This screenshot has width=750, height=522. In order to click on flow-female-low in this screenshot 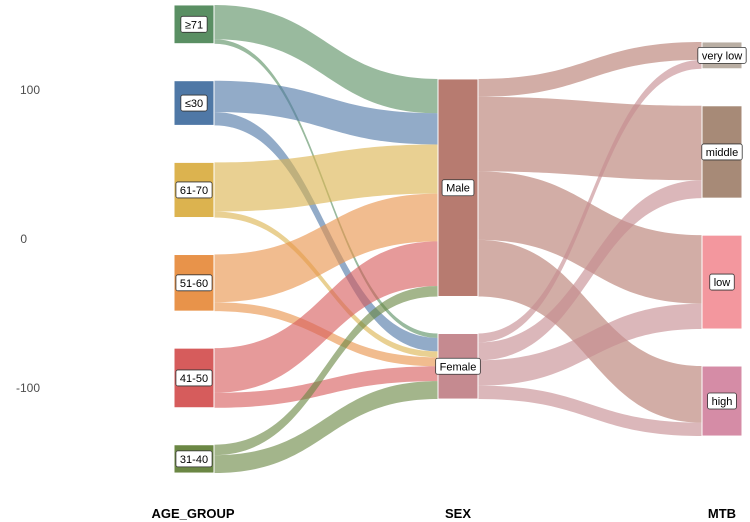, I will do `click(590, 344)`.